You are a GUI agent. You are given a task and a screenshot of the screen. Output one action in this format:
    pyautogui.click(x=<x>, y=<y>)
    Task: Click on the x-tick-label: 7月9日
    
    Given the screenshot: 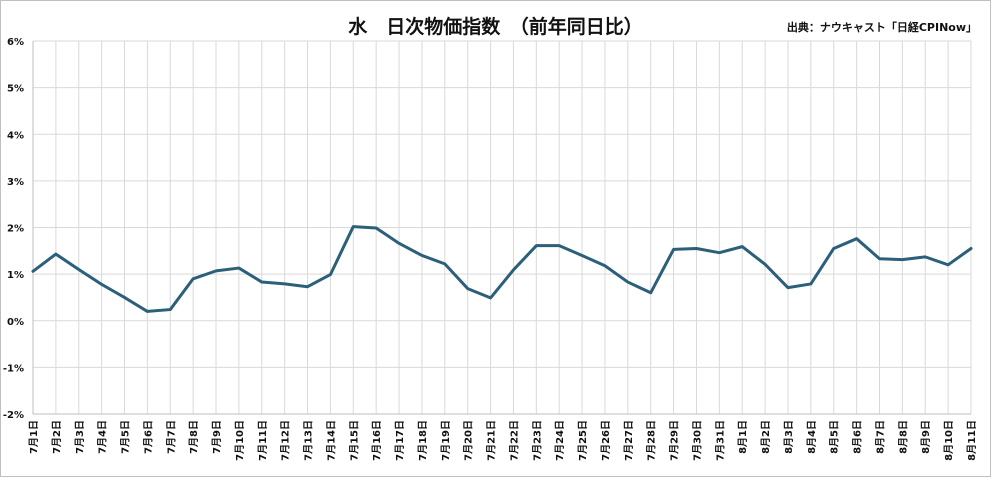 What is the action you would take?
    pyautogui.click(x=217, y=437)
    